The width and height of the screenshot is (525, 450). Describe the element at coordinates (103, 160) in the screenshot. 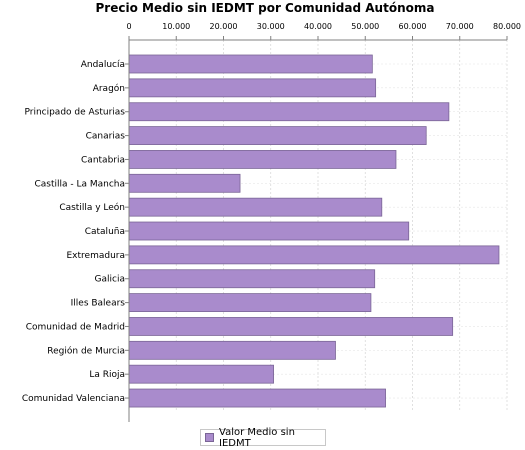

I see `category-label: Cantabria` at that location.